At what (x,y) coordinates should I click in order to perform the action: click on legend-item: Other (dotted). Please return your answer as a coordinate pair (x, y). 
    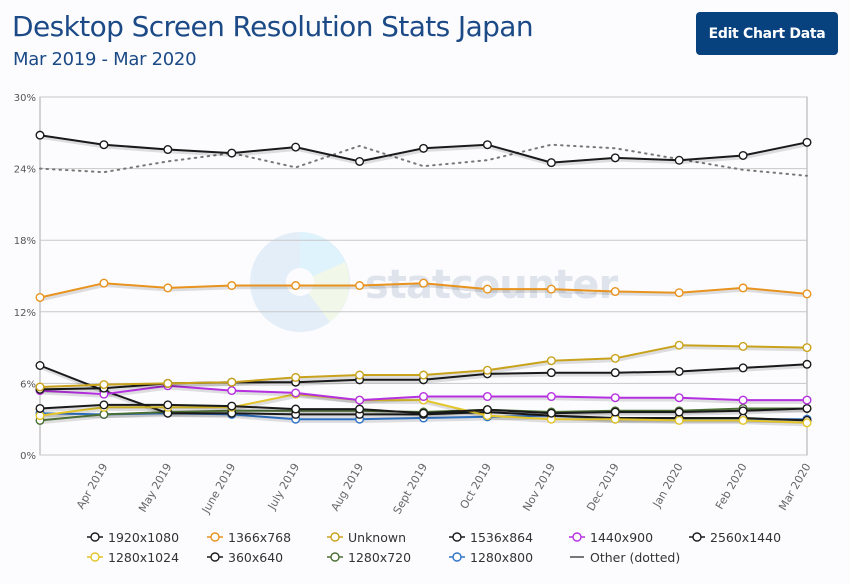
    Looking at the image, I should click on (628, 557).